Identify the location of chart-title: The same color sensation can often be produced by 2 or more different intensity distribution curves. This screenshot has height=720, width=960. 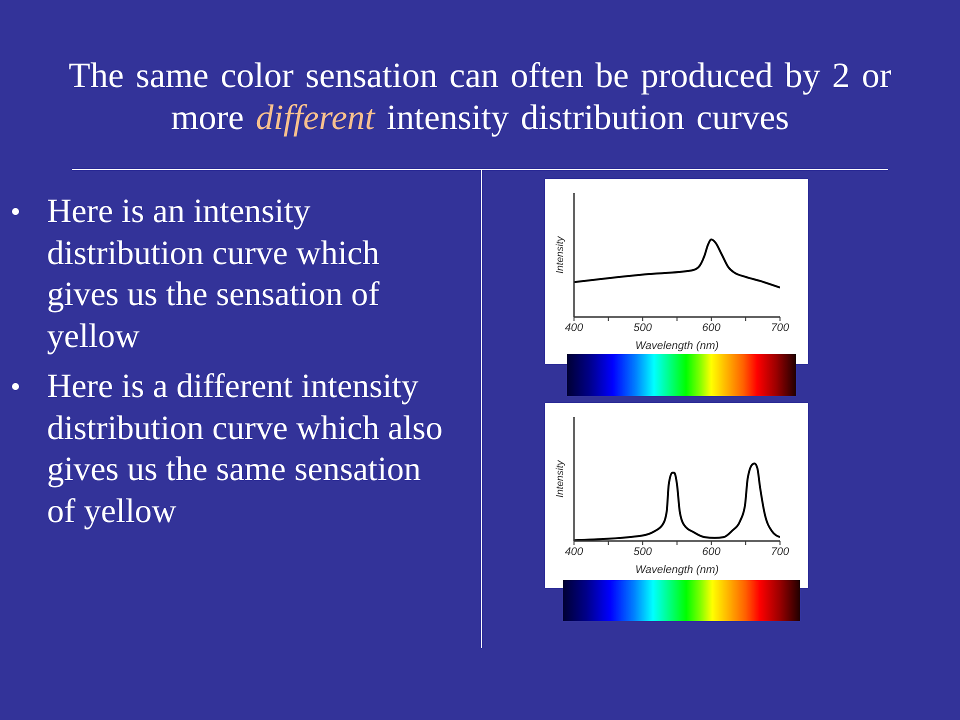
(480, 96).